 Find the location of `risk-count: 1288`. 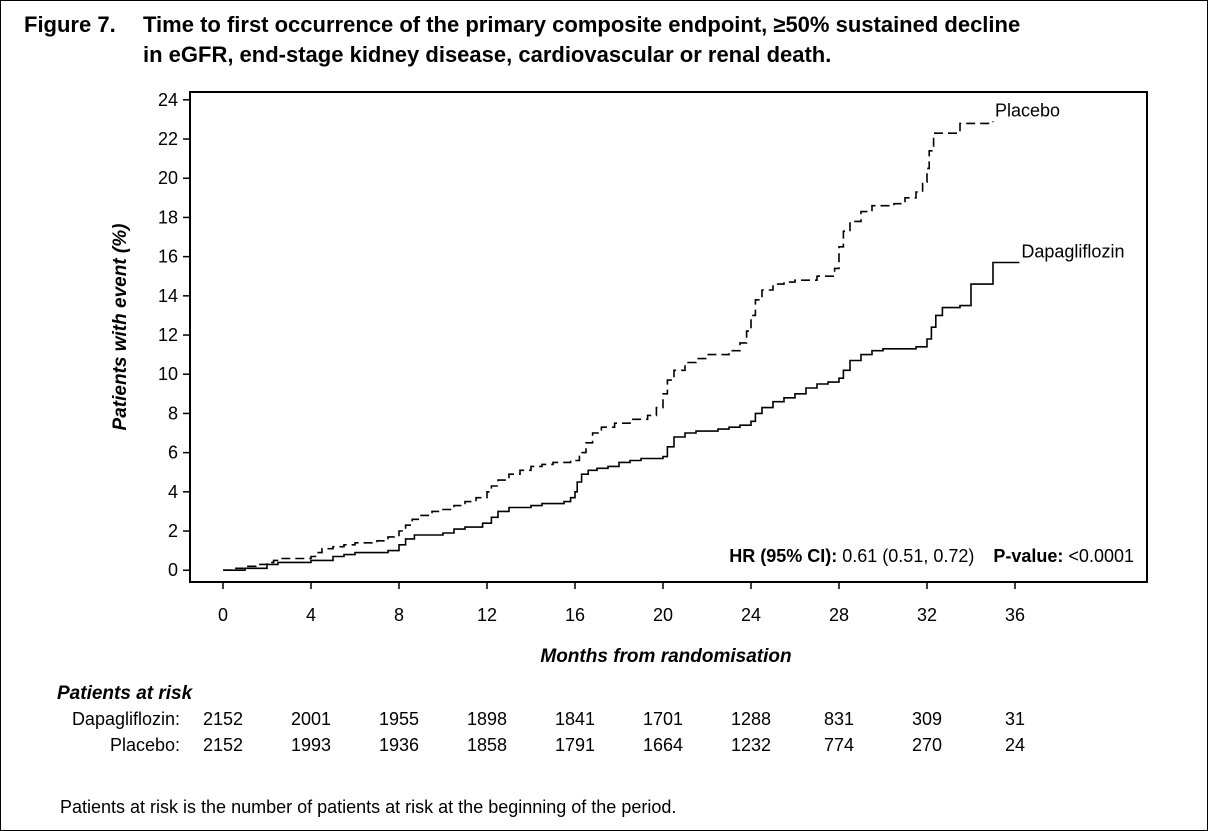

risk-count: 1288 is located at coordinates (751, 719).